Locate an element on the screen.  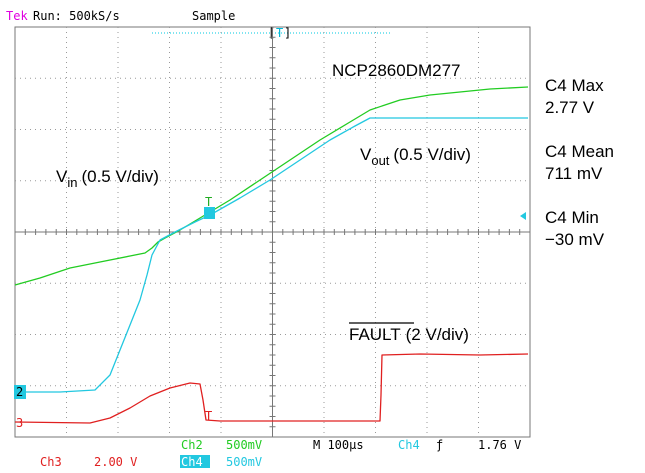
trigger-level: 1.76 V is located at coordinates (499, 445).